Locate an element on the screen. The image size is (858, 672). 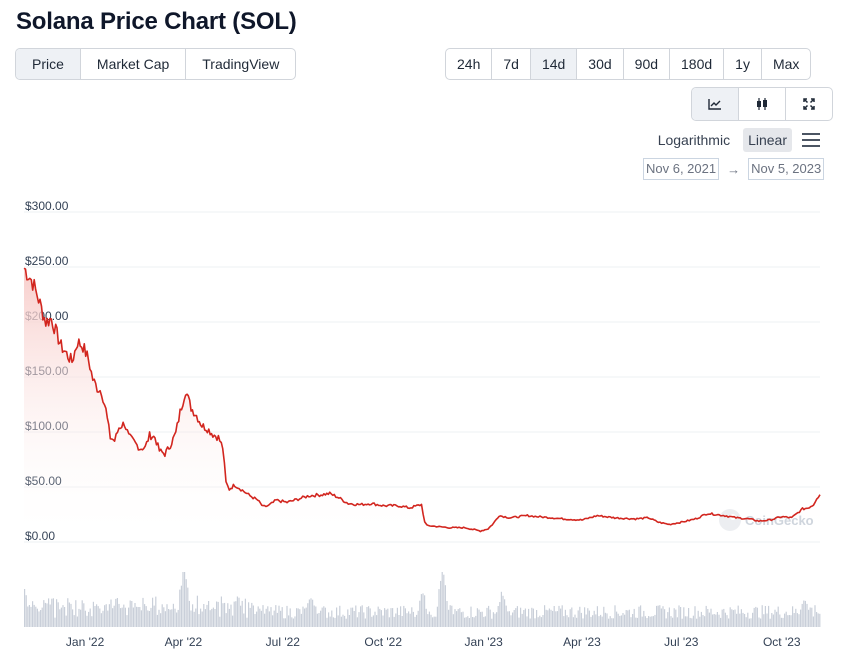
date-range-arrow-icon: → is located at coordinates (734, 169).